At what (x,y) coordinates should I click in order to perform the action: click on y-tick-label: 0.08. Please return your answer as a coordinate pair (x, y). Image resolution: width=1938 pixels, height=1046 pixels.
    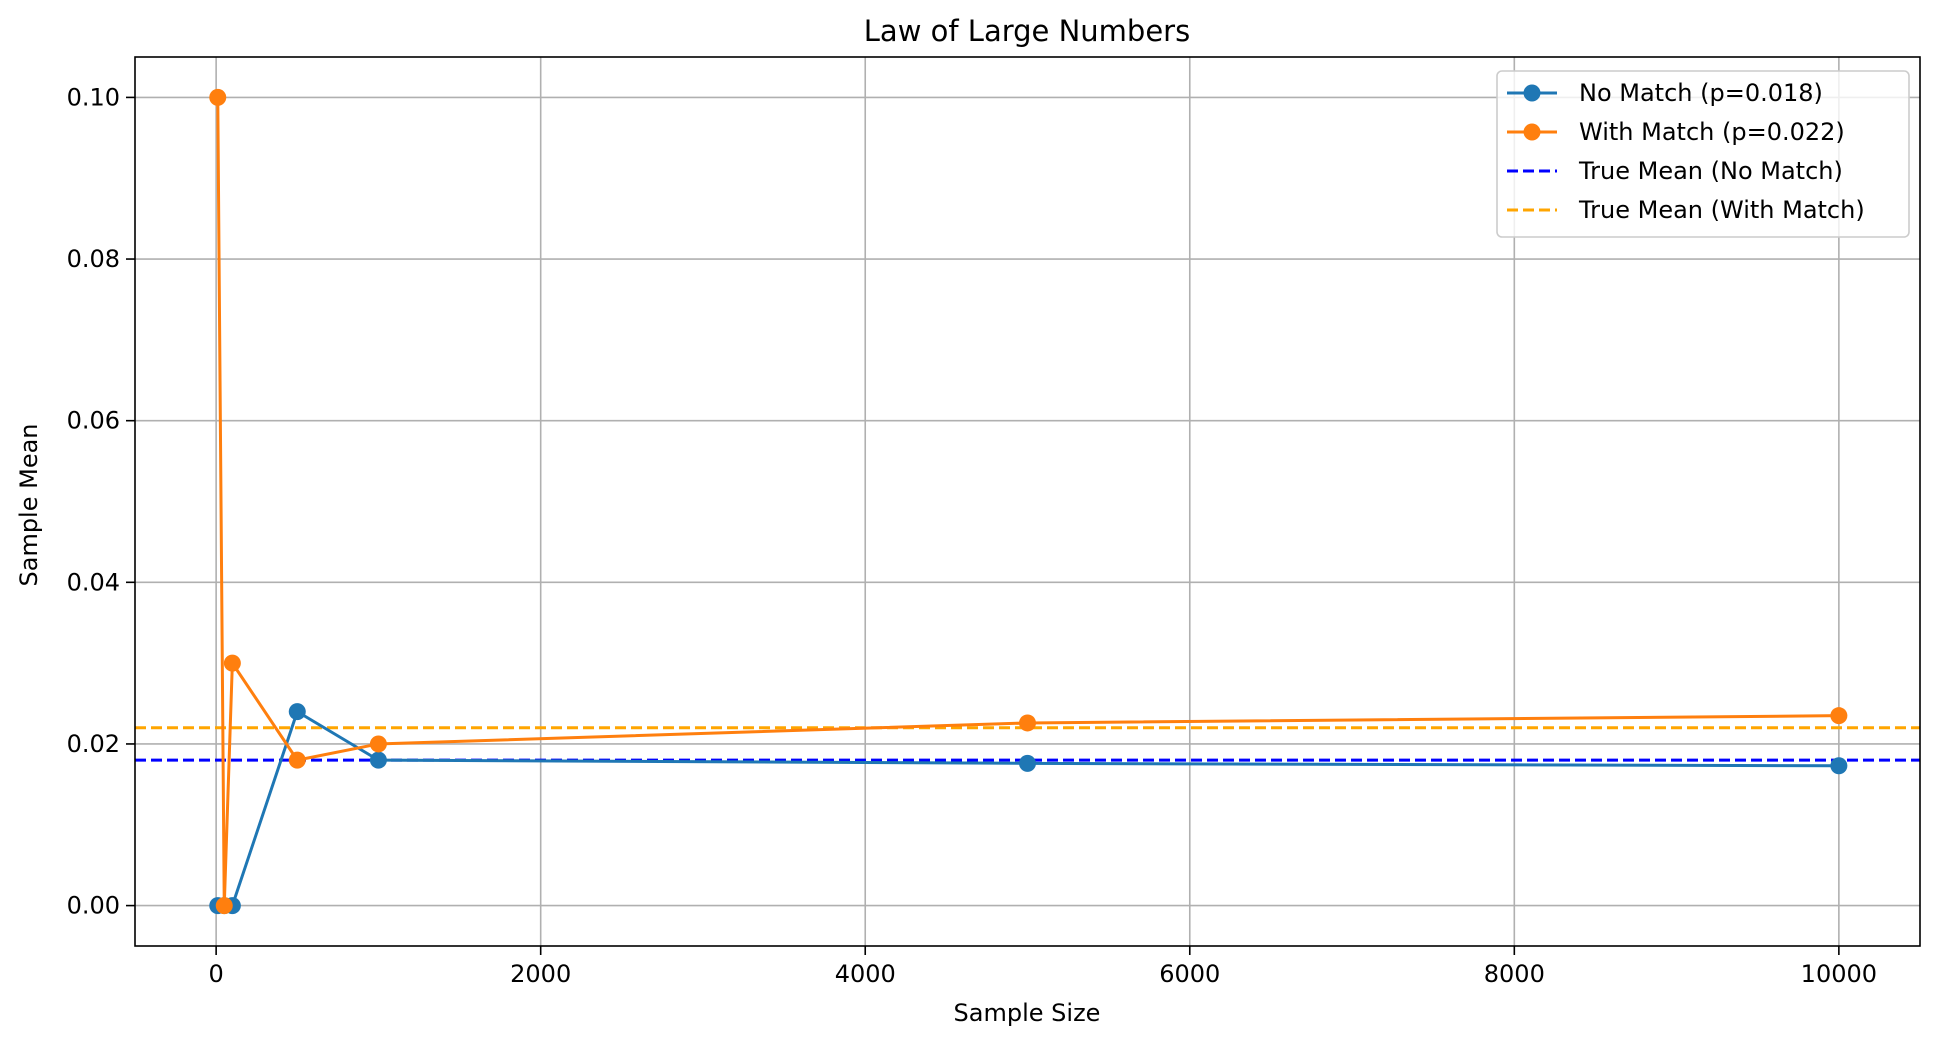
    Looking at the image, I should click on (93, 259).